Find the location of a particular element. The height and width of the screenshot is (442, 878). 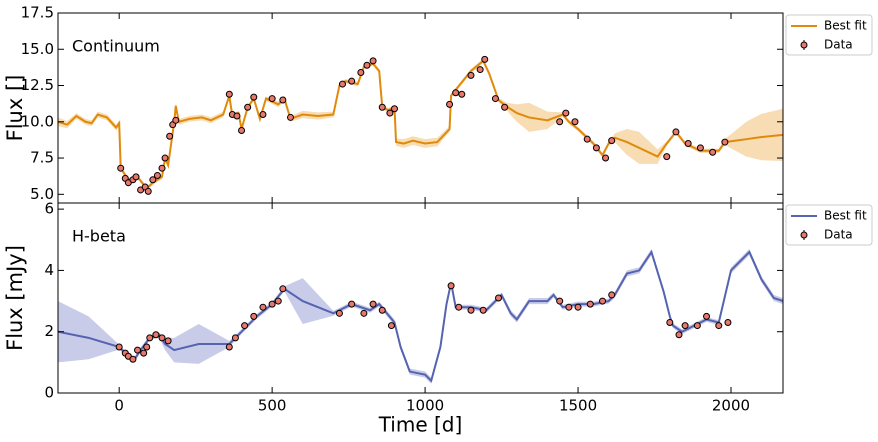

x-tick-label: 500 is located at coordinates (272, 406).